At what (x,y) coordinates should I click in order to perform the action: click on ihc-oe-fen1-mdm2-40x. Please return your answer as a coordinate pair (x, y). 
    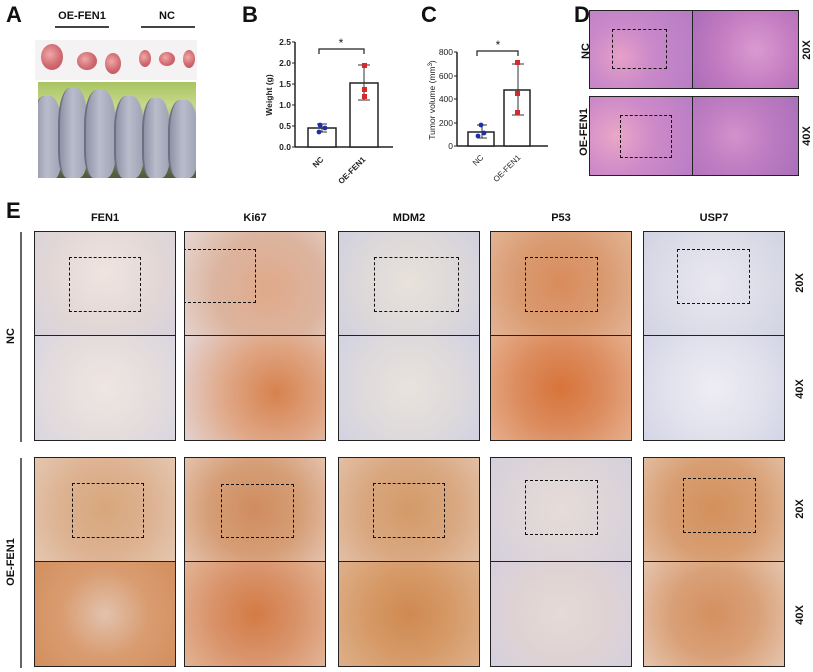
    Looking at the image, I should click on (409, 614).